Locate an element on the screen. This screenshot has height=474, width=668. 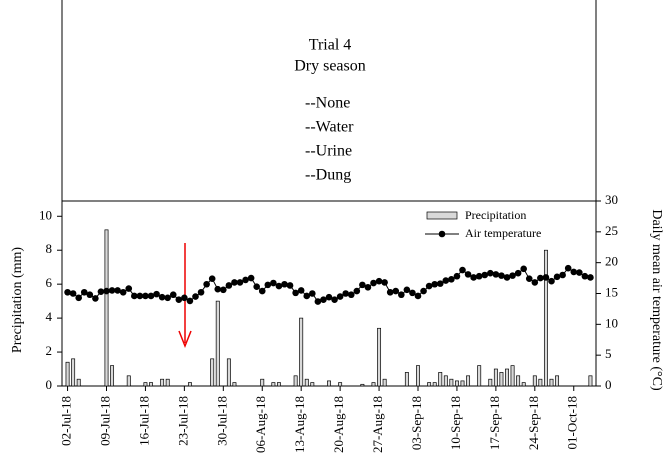
x-tick-label: 20-Aug-18 is located at coordinates (338, 424).